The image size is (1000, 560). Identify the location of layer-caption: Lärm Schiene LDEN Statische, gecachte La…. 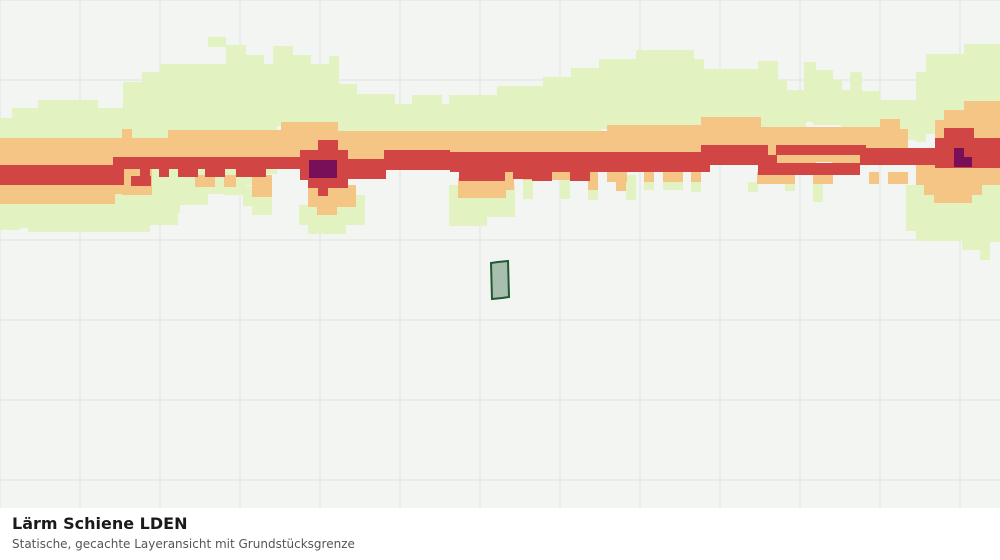
(500, 534).